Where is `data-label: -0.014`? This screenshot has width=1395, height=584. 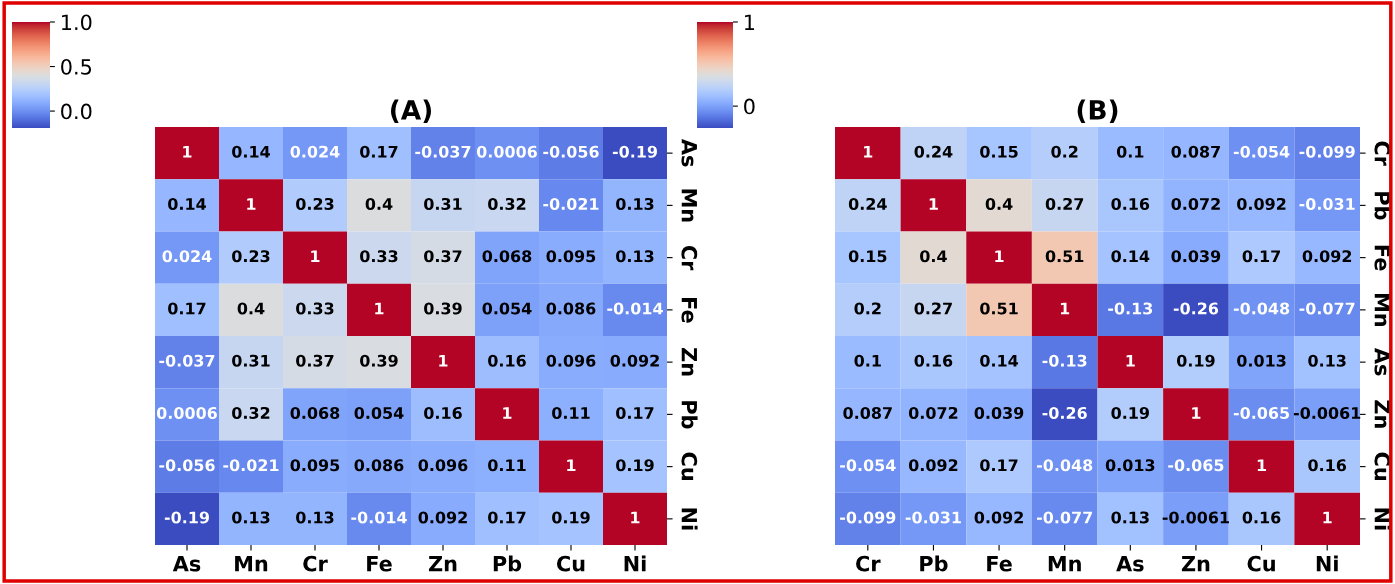
data-label: -0.014 is located at coordinates (635, 308).